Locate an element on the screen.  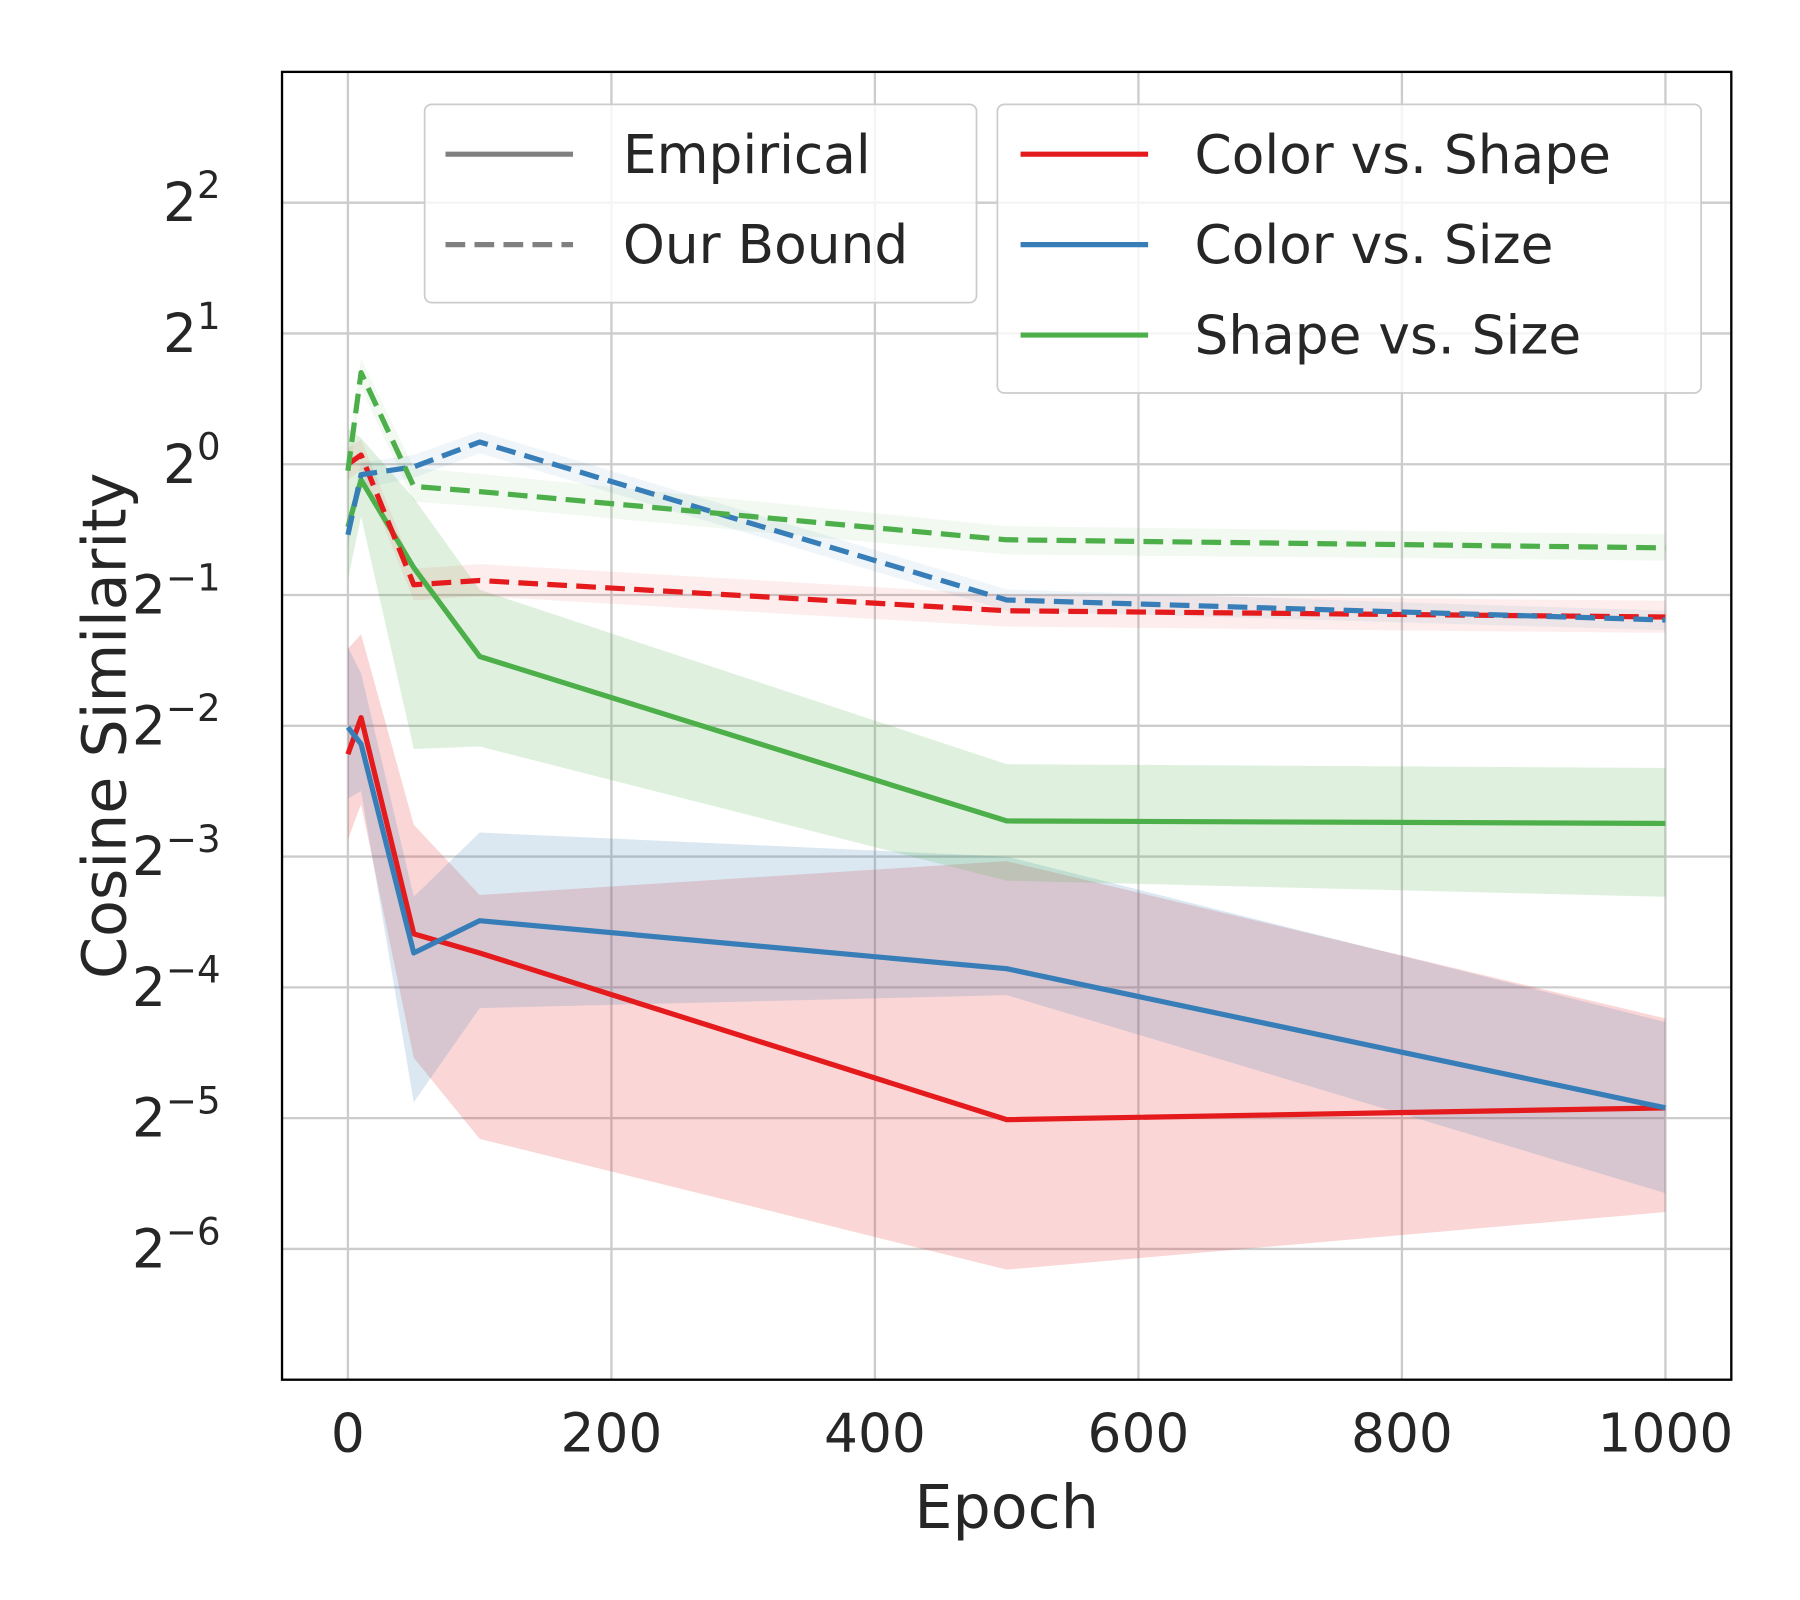
y-tick-label: 22 is located at coordinates (192, 199).